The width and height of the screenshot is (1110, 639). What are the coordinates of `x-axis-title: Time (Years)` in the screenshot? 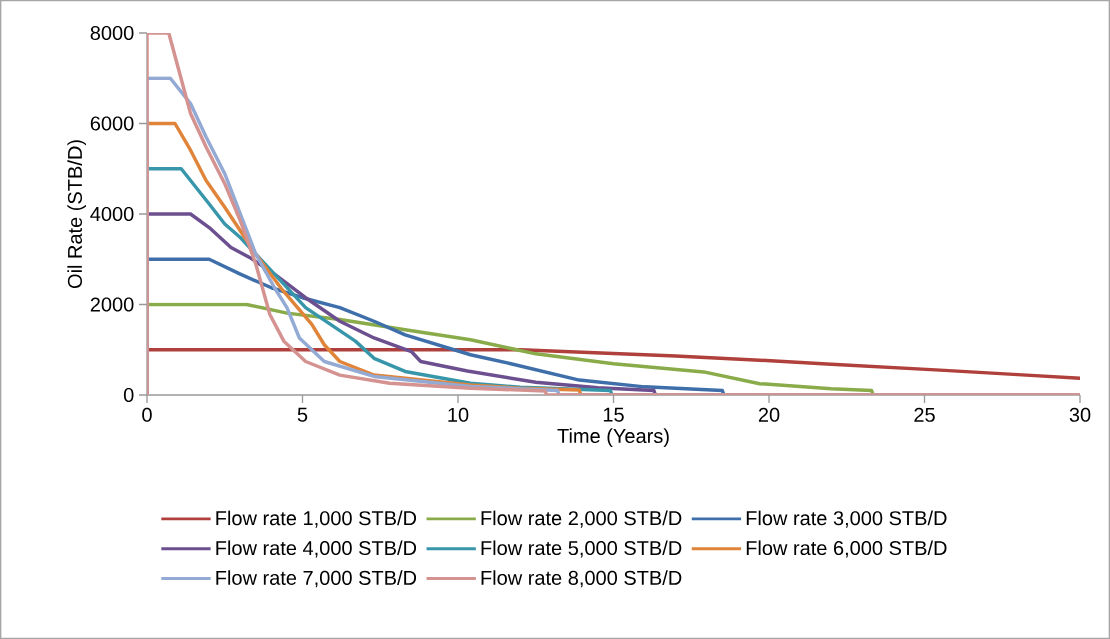 It's located at (613, 437).